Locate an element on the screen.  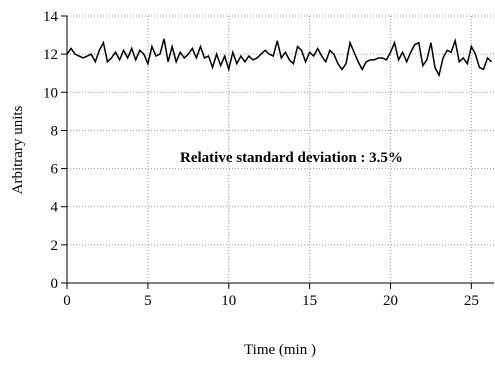
y-tick-label: 12 is located at coordinates (50, 55).